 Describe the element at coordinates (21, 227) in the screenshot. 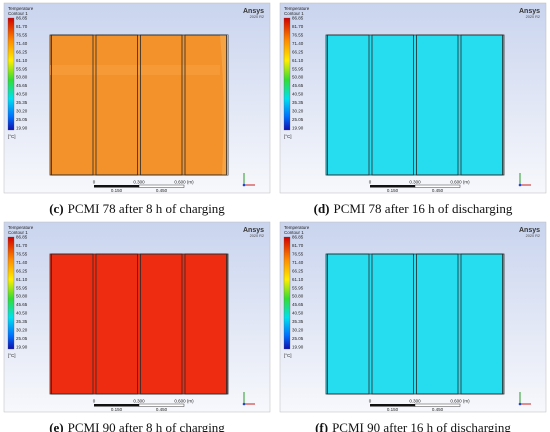

I see `legend-title: Temperature` at that location.